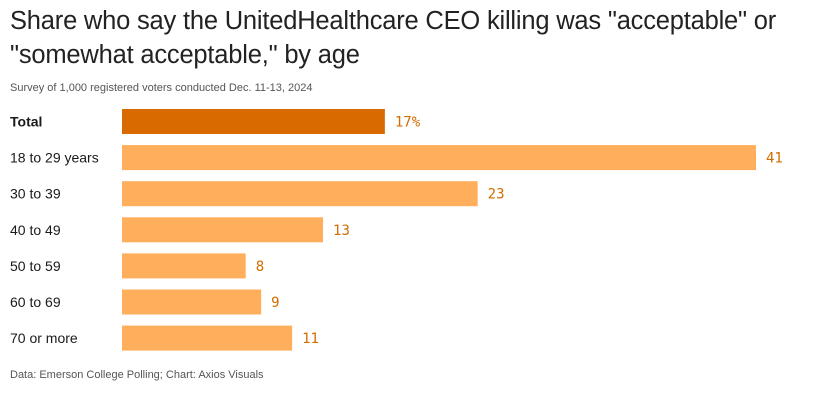 The width and height of the screenshot is (827, 402). Describe the element at coordinates (207, 338) in the screenshot. I see `bar-70-or-more` at that location.